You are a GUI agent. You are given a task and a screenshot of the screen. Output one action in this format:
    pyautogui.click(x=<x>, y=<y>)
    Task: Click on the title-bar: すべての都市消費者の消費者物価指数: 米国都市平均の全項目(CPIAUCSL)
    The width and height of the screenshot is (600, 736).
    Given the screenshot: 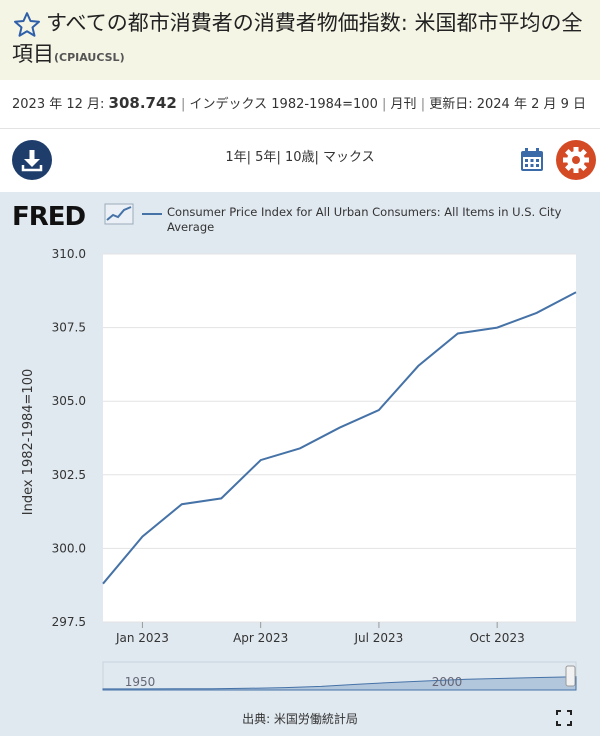 What is the action you would take?
    pyautogui.click(x=300, y=40)
    